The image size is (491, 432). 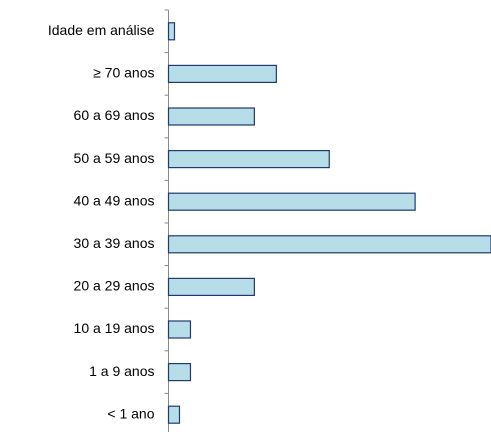 I want to click on y-tick-label: 1 a 9 anos, so click(x=121, y=371).